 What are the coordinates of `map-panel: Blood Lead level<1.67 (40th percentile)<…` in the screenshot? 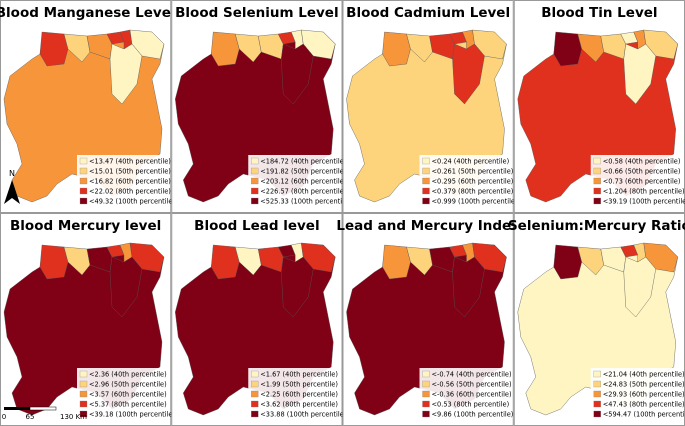 It's located at (258, 319).